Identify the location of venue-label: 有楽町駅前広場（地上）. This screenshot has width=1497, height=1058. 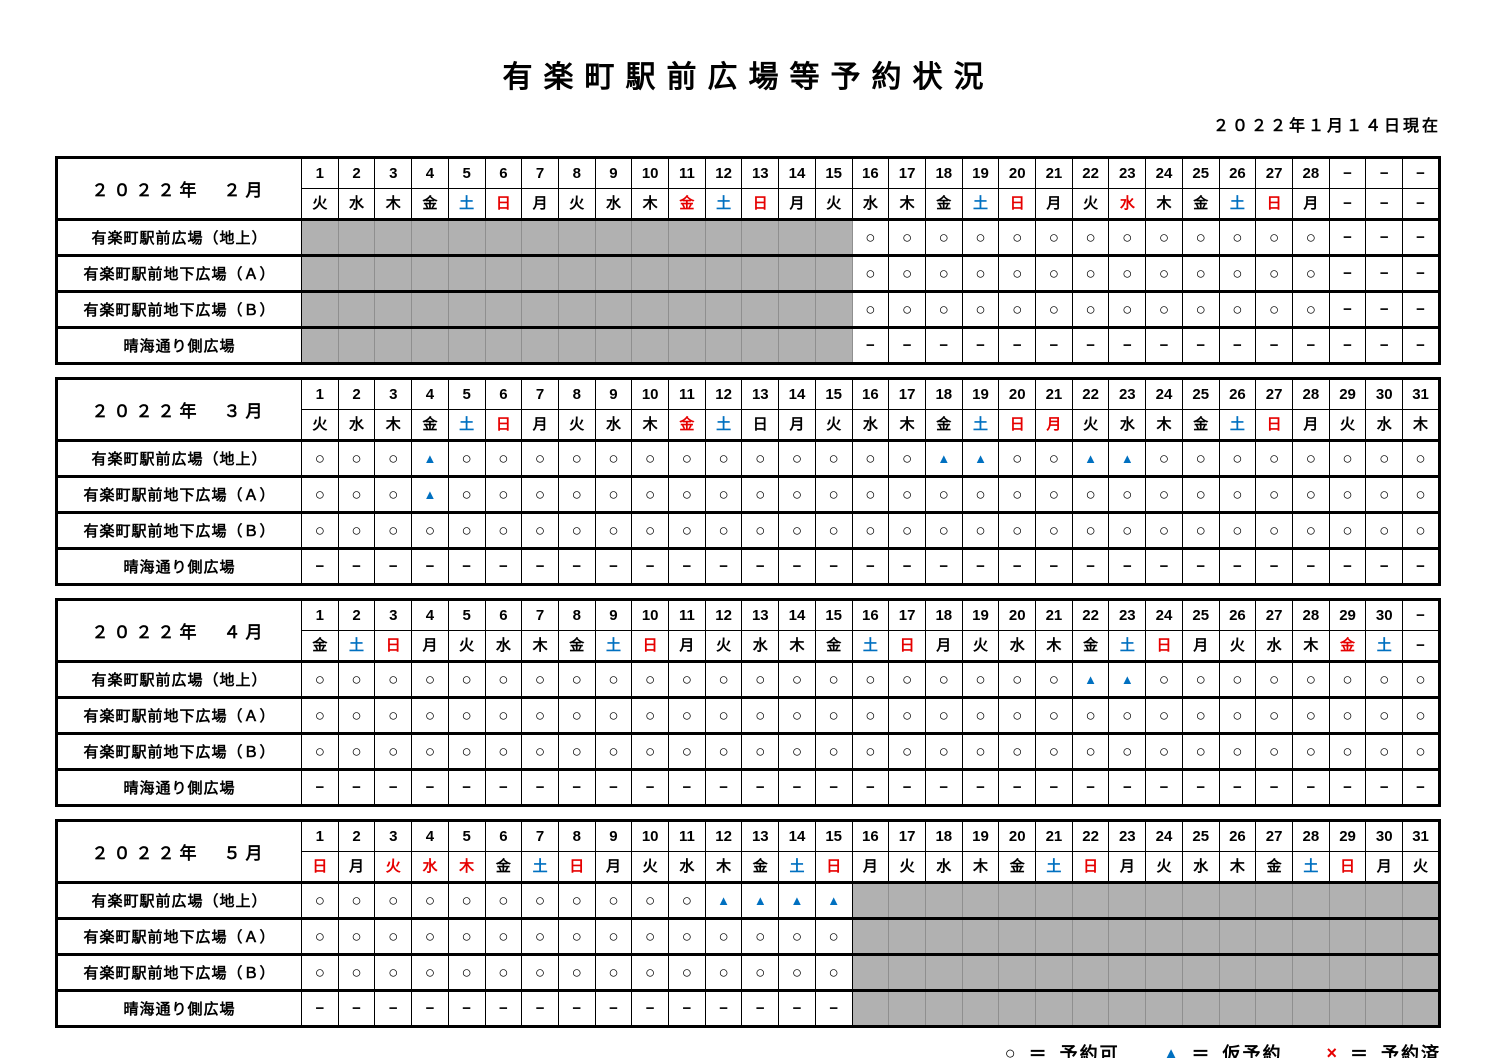
(179, 900).